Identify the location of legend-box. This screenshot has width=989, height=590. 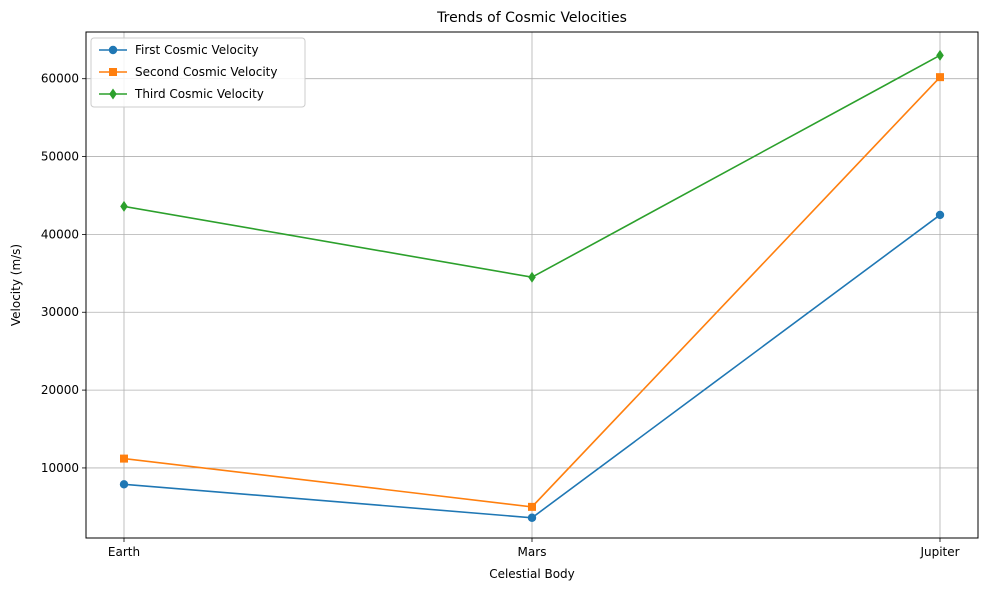
(198, 72).